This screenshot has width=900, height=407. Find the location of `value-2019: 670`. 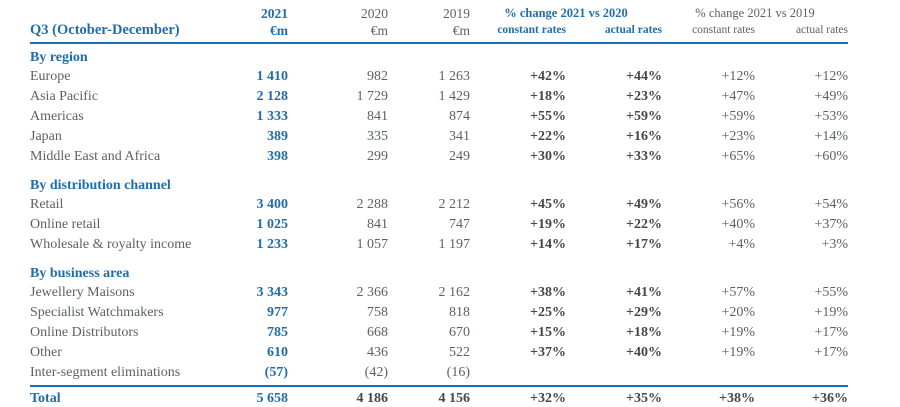

value-2019: 670 is located at coordinates (459, 332).